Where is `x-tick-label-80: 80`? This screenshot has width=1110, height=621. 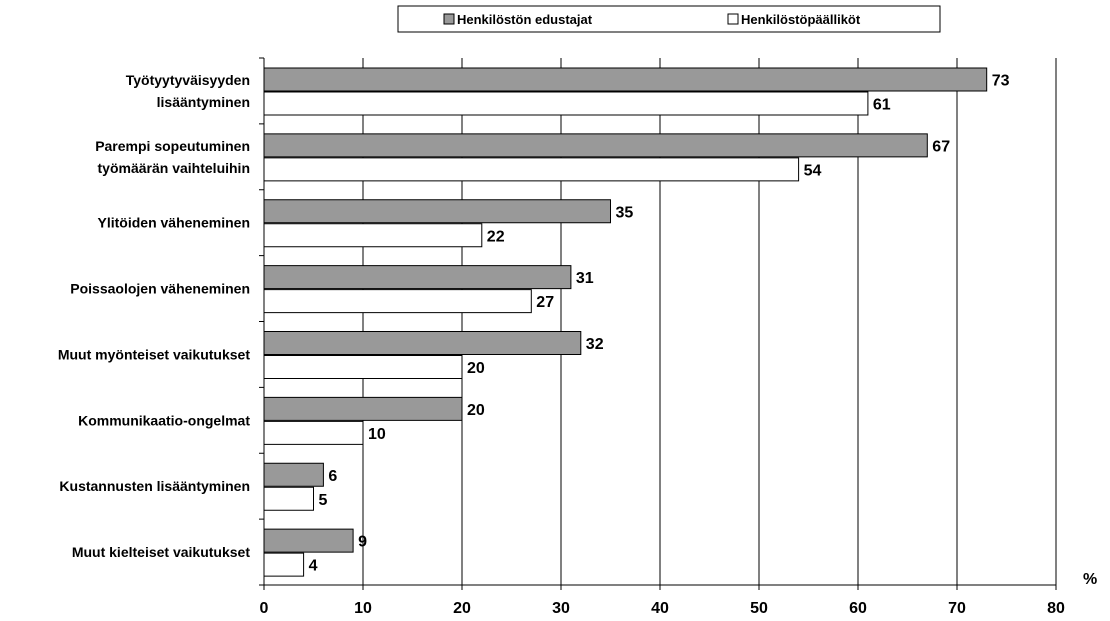
x-tick-label-80: 80 is located at coordinates (1056, 608).